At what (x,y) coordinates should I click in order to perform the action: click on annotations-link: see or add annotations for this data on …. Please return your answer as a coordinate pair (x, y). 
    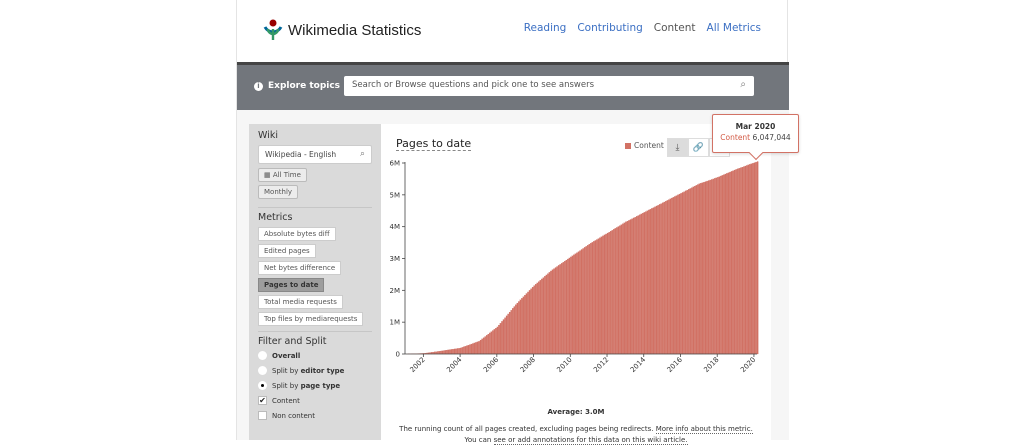
    Looking at the image, I should click on (591, 440).